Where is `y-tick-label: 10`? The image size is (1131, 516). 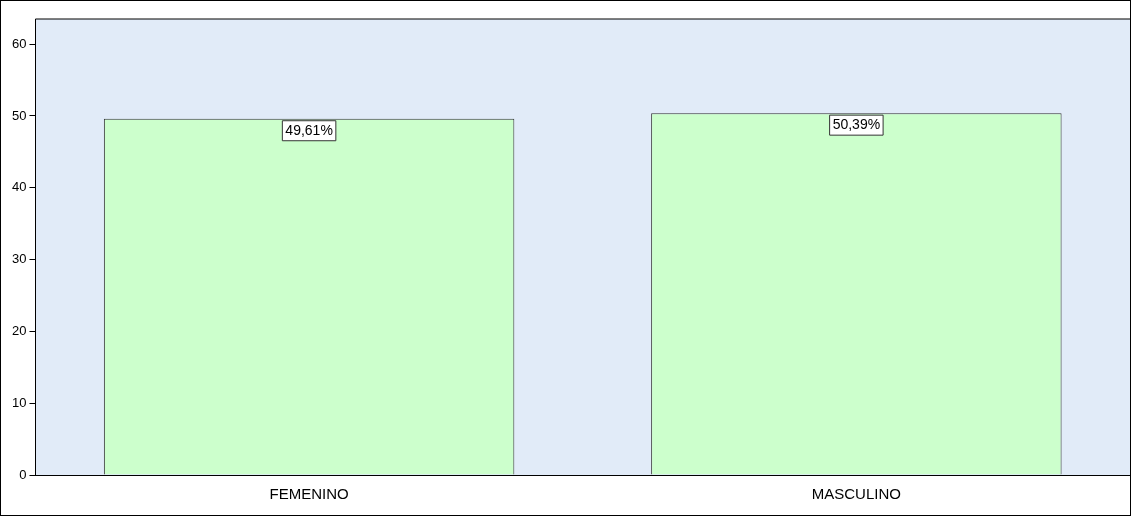 y-tick-label: 10 is located at coordinates (19, 402).